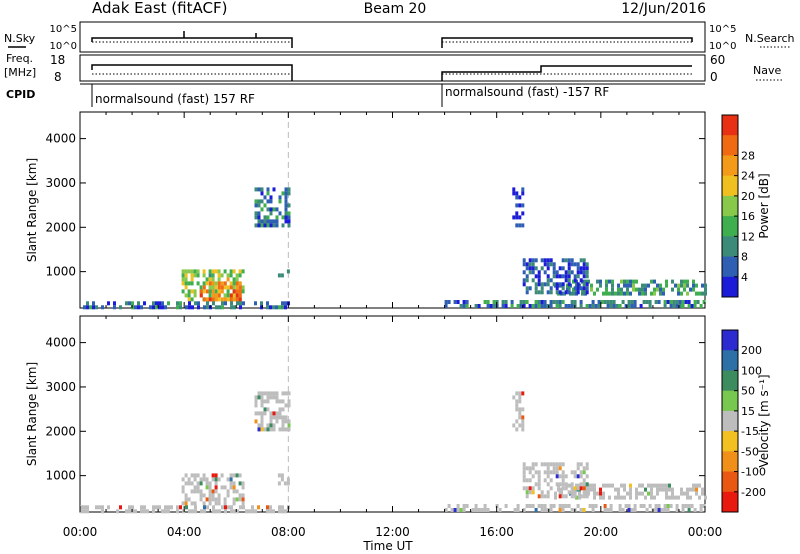 This screenshot has width=800, height=554. Describe the element at coordinates (730, 206) in the screenshot. I see `colorbar-frame` at that location.